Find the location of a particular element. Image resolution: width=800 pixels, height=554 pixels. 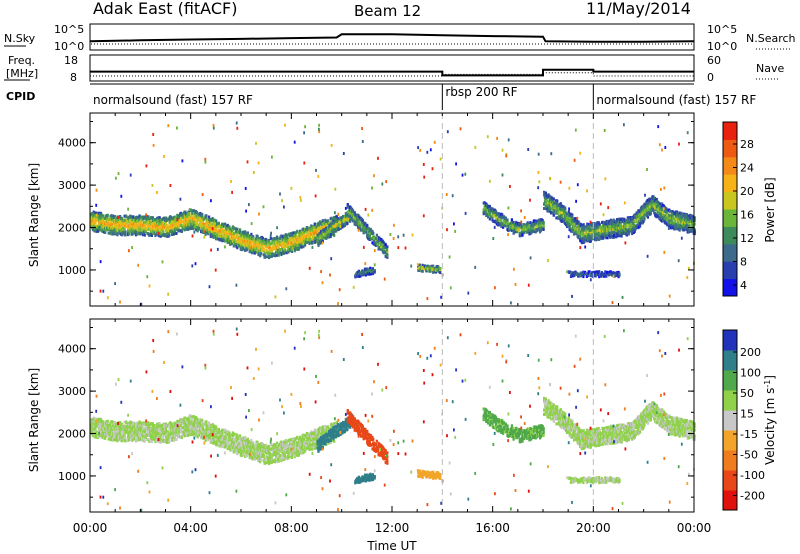

cpid-segment-label: normalsound (fast) 157 RF is located at coordinates (173, 100).